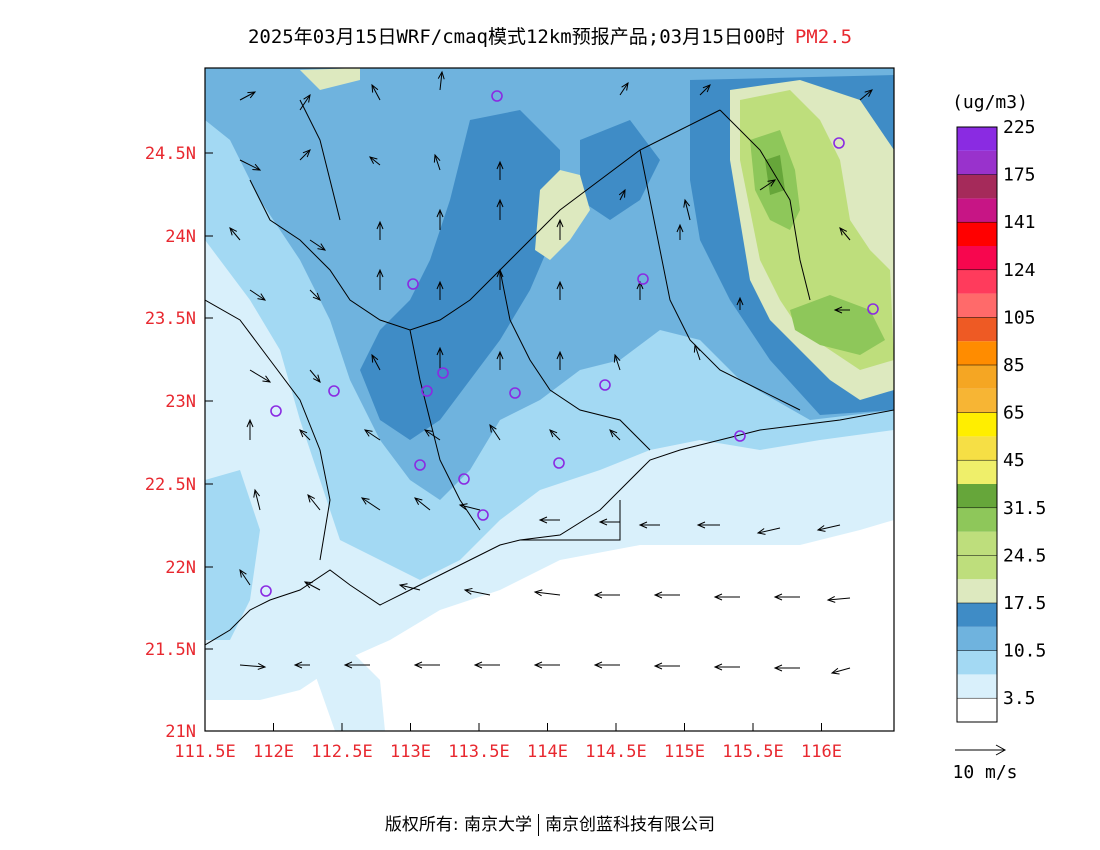  What do you see at coordinates (204, 752) in the screenshot?
I see `x-tick-label: 111.5E` at bounding box center [204, 752].